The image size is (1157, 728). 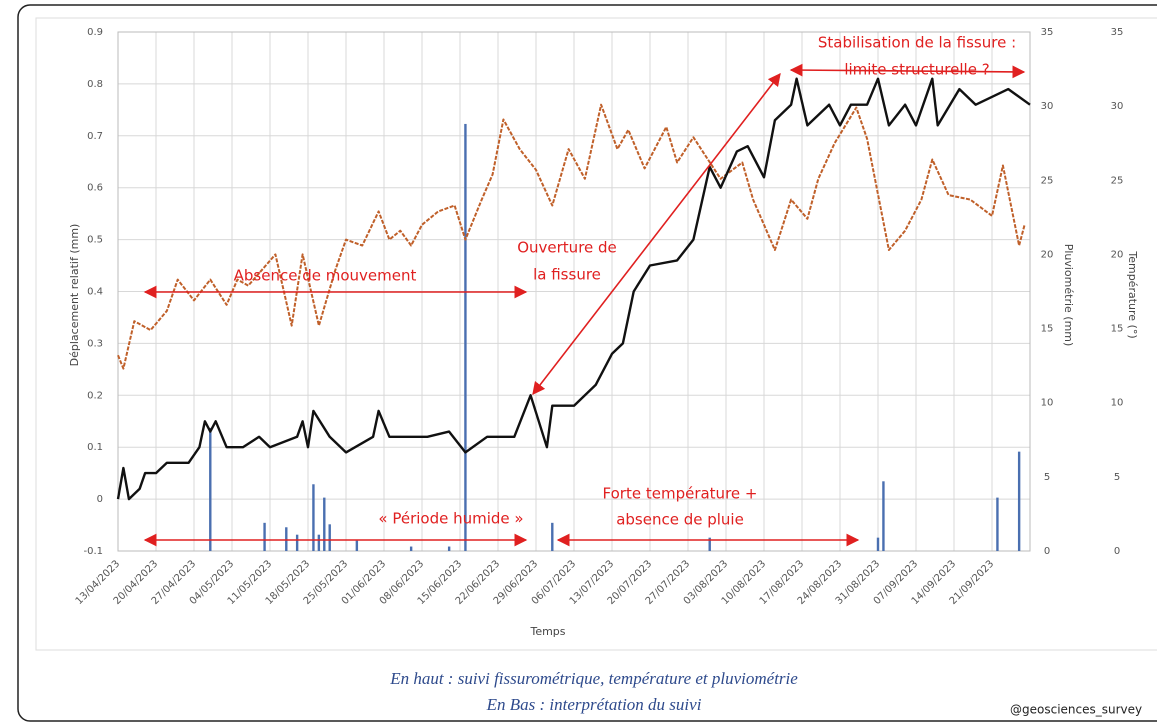 What do you see at coordinates (74, 295) in the screenshot?
I see `y-axis-label: Déplacement relatif (mm)` at bounding box center [74, 295].